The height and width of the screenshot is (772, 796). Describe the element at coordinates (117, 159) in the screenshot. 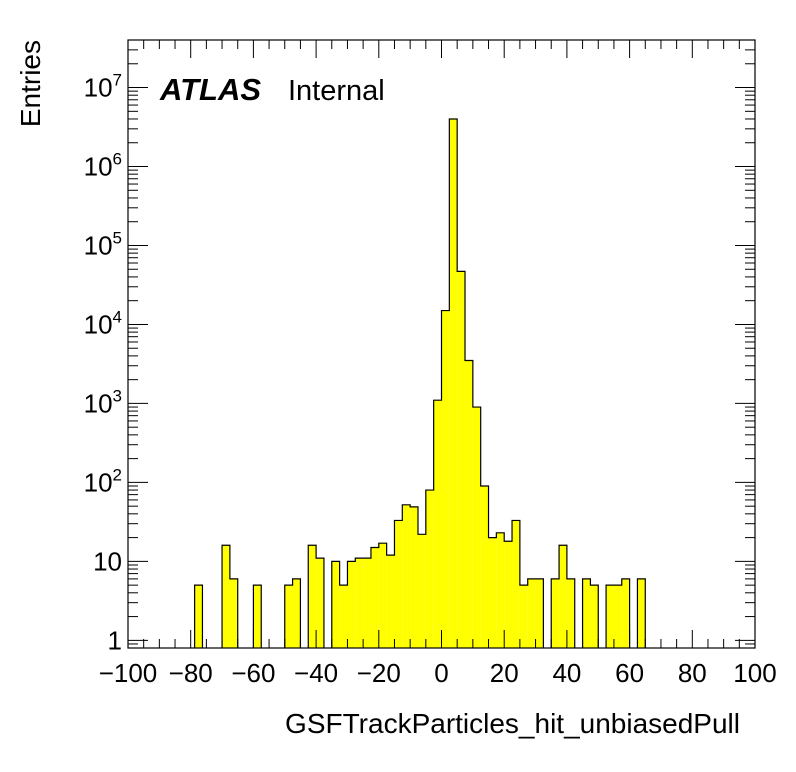

I see `y-tick-exponent: 6` at that location.